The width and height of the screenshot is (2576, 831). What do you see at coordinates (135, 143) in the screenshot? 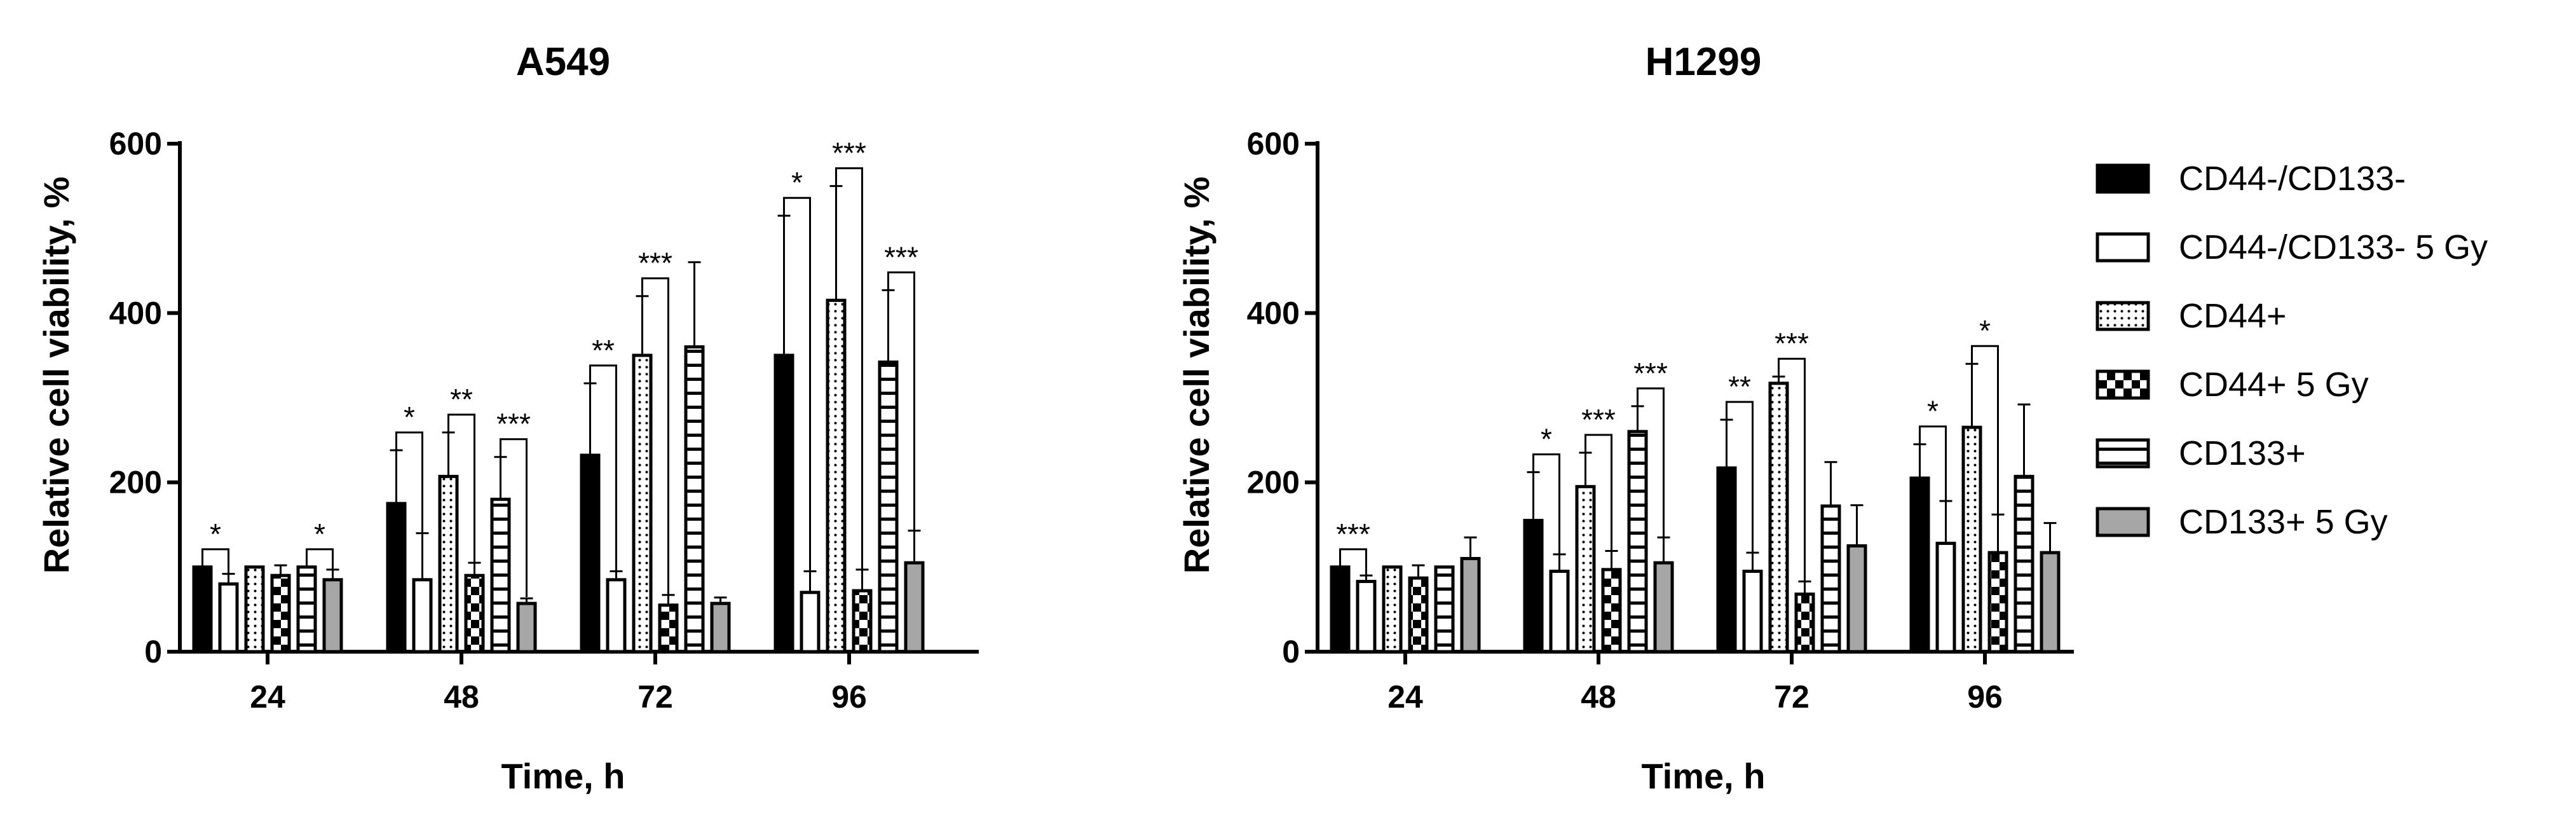
I see `y-tick-label: 600` at bounding box center [135, 143].